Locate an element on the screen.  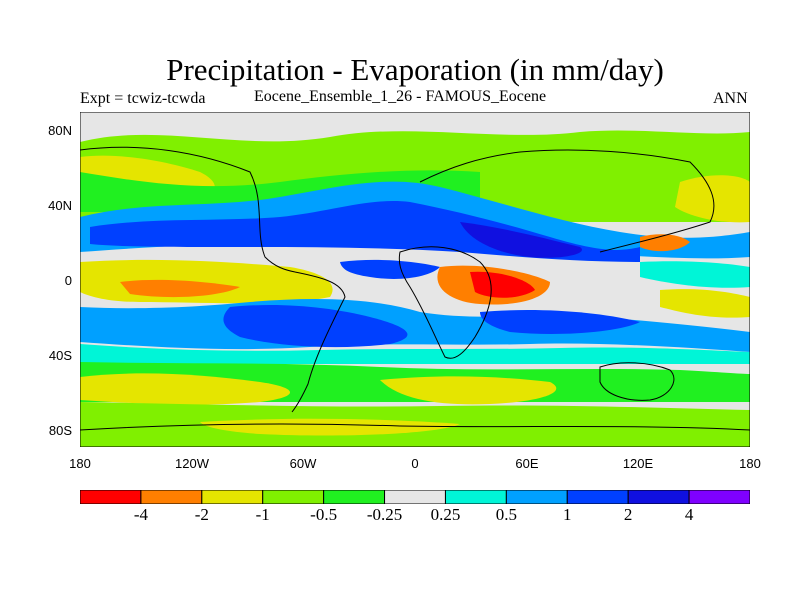
colorbar-label: 0.25 is located at coordinates (445, 514).